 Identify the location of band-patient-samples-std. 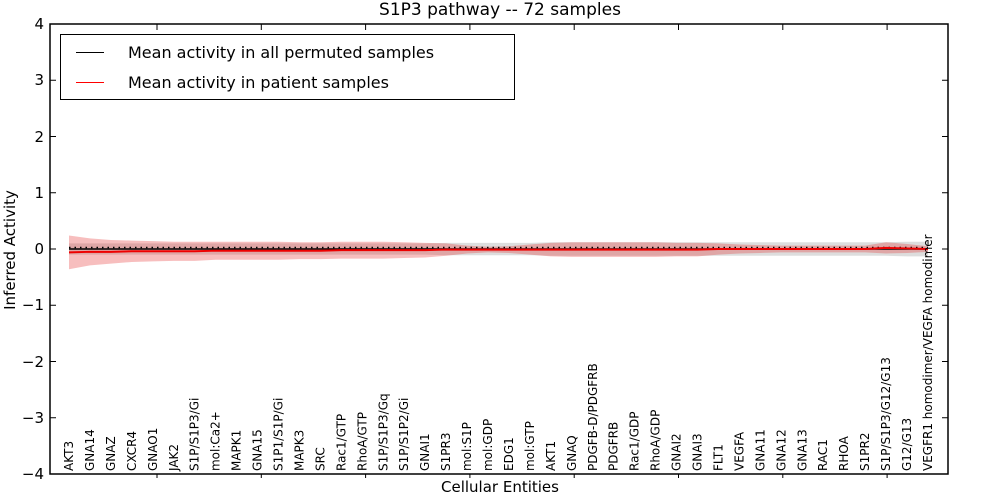
(498, 252).